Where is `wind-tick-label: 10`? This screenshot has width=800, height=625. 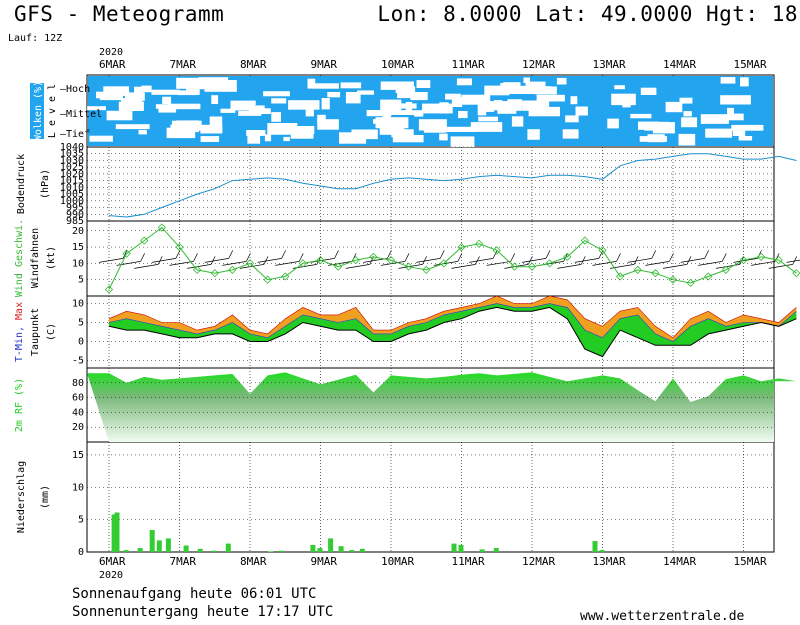 wind-tick-label: 10 is located at coordinates (78, 263).